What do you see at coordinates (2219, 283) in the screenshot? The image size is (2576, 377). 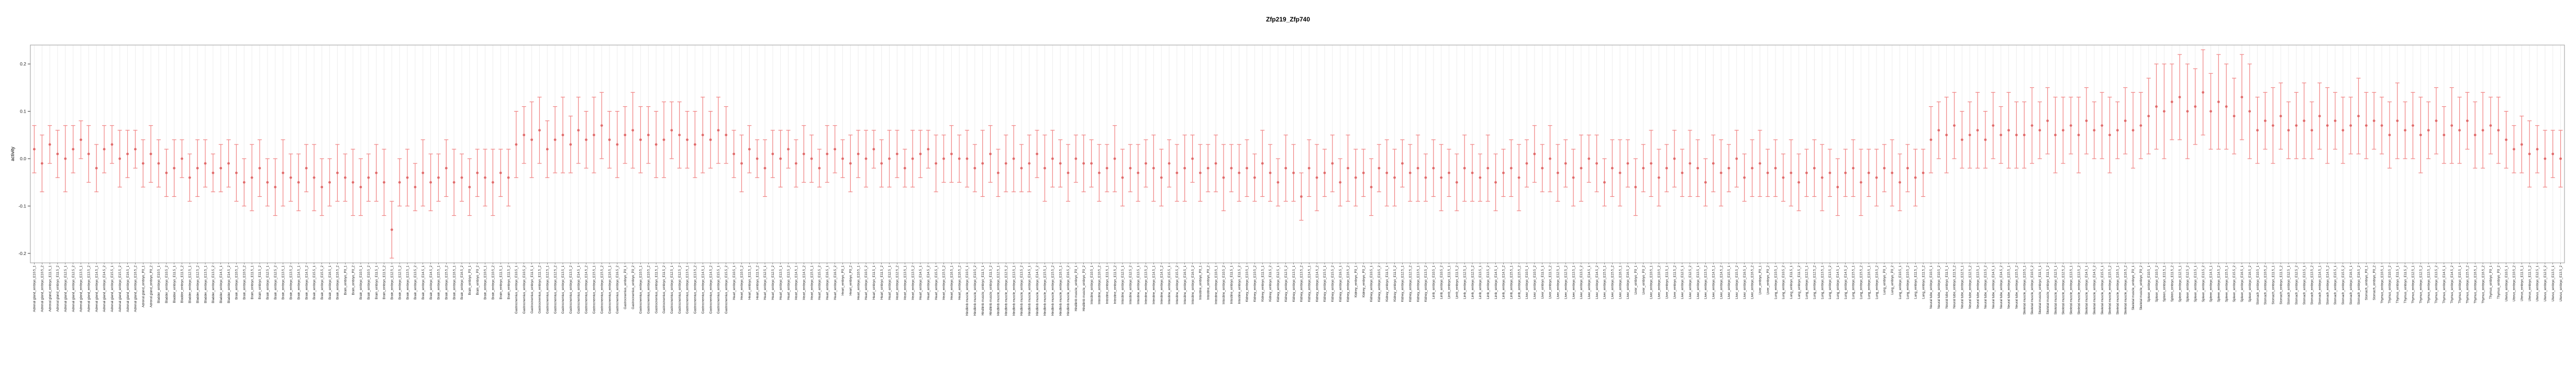 I see `svg-text: Spleen_embryo_E14.5_2` at bounding box center [2219, 283].